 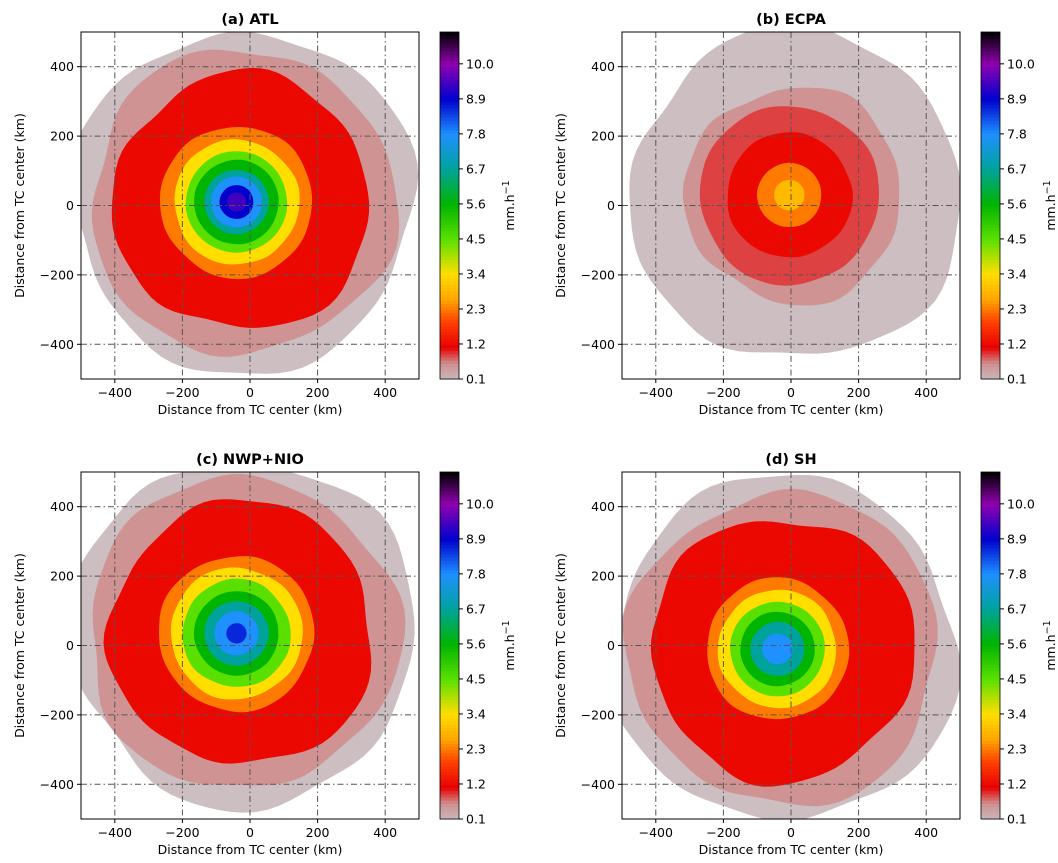 I want to click on colorbar: 0.1 1.2 2.3 3.4 4.5 5.6 6.7 7.8 8.9 10.0 mm.h−1, so click(x=1019, y=209).